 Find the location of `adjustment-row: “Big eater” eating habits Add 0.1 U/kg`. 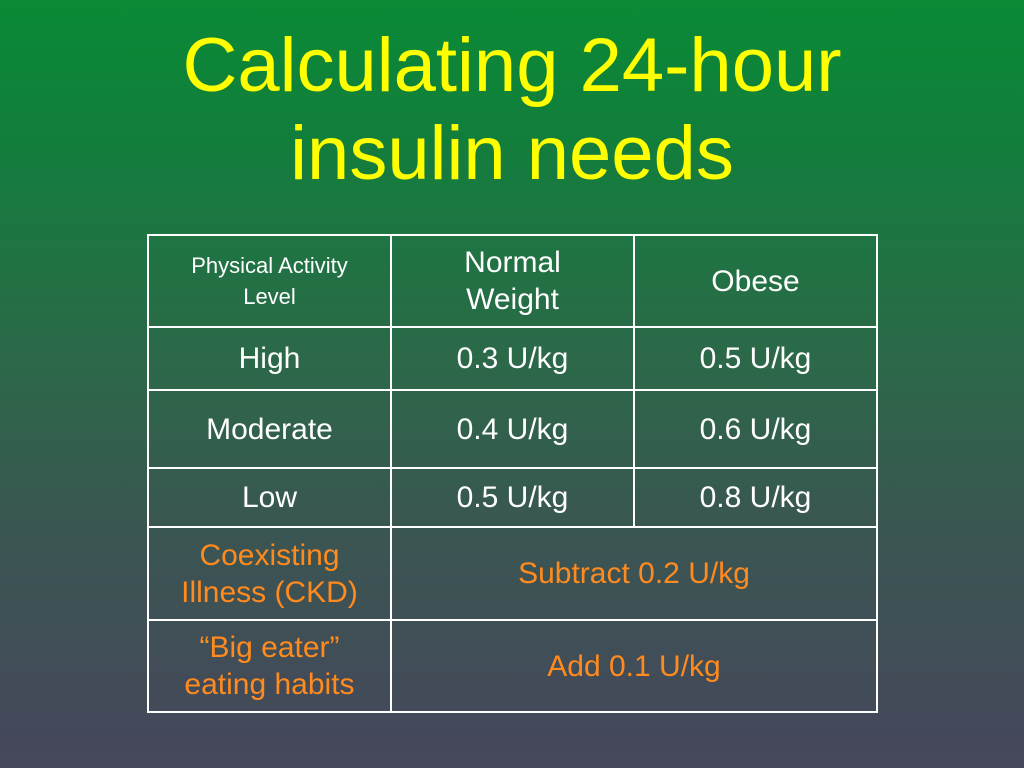

adjustment-row: “Big eater” eating habits Add 0.1 U/kg is located at coordinates (512, 666).